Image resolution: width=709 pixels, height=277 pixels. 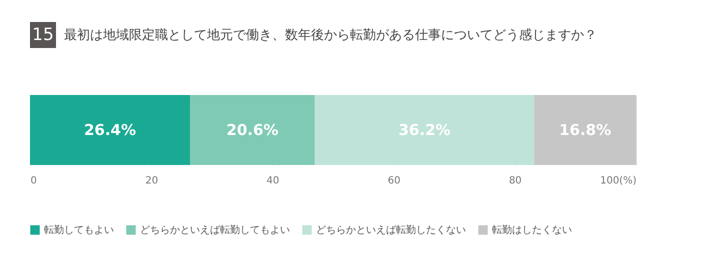 I want to click on x-tick-label: 60, so click(x=394, y=181).